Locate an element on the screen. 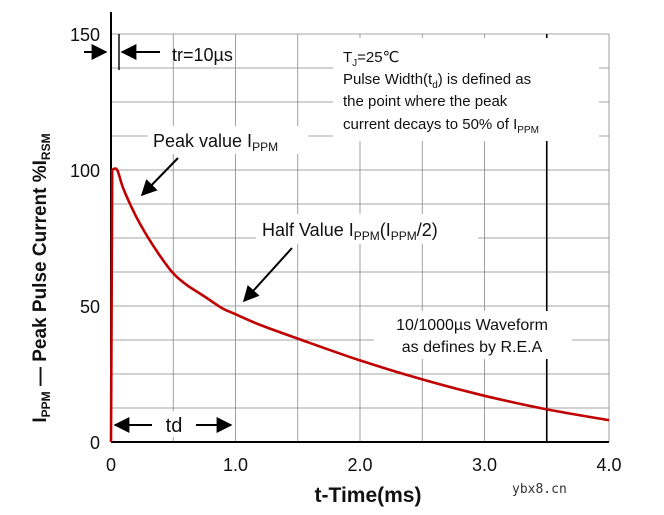 The width and height of the screenshot is (664, 515). td-label-bg is located at coordinates (174, 424).